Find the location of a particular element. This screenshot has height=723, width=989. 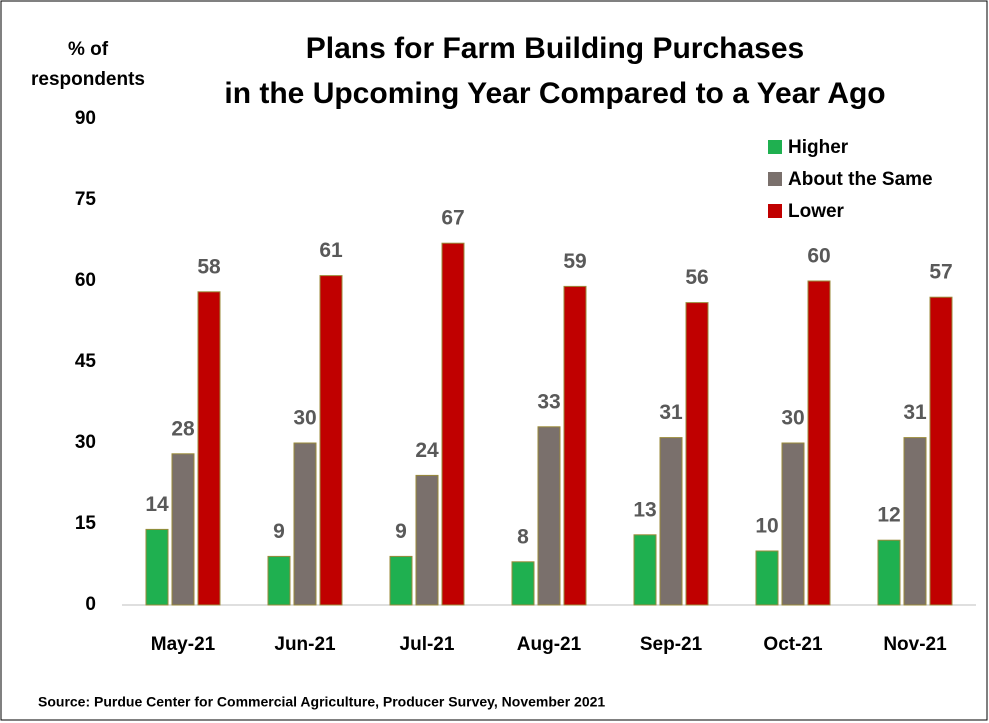

y-axis-label: respondents is located at coordinates (88, 79).